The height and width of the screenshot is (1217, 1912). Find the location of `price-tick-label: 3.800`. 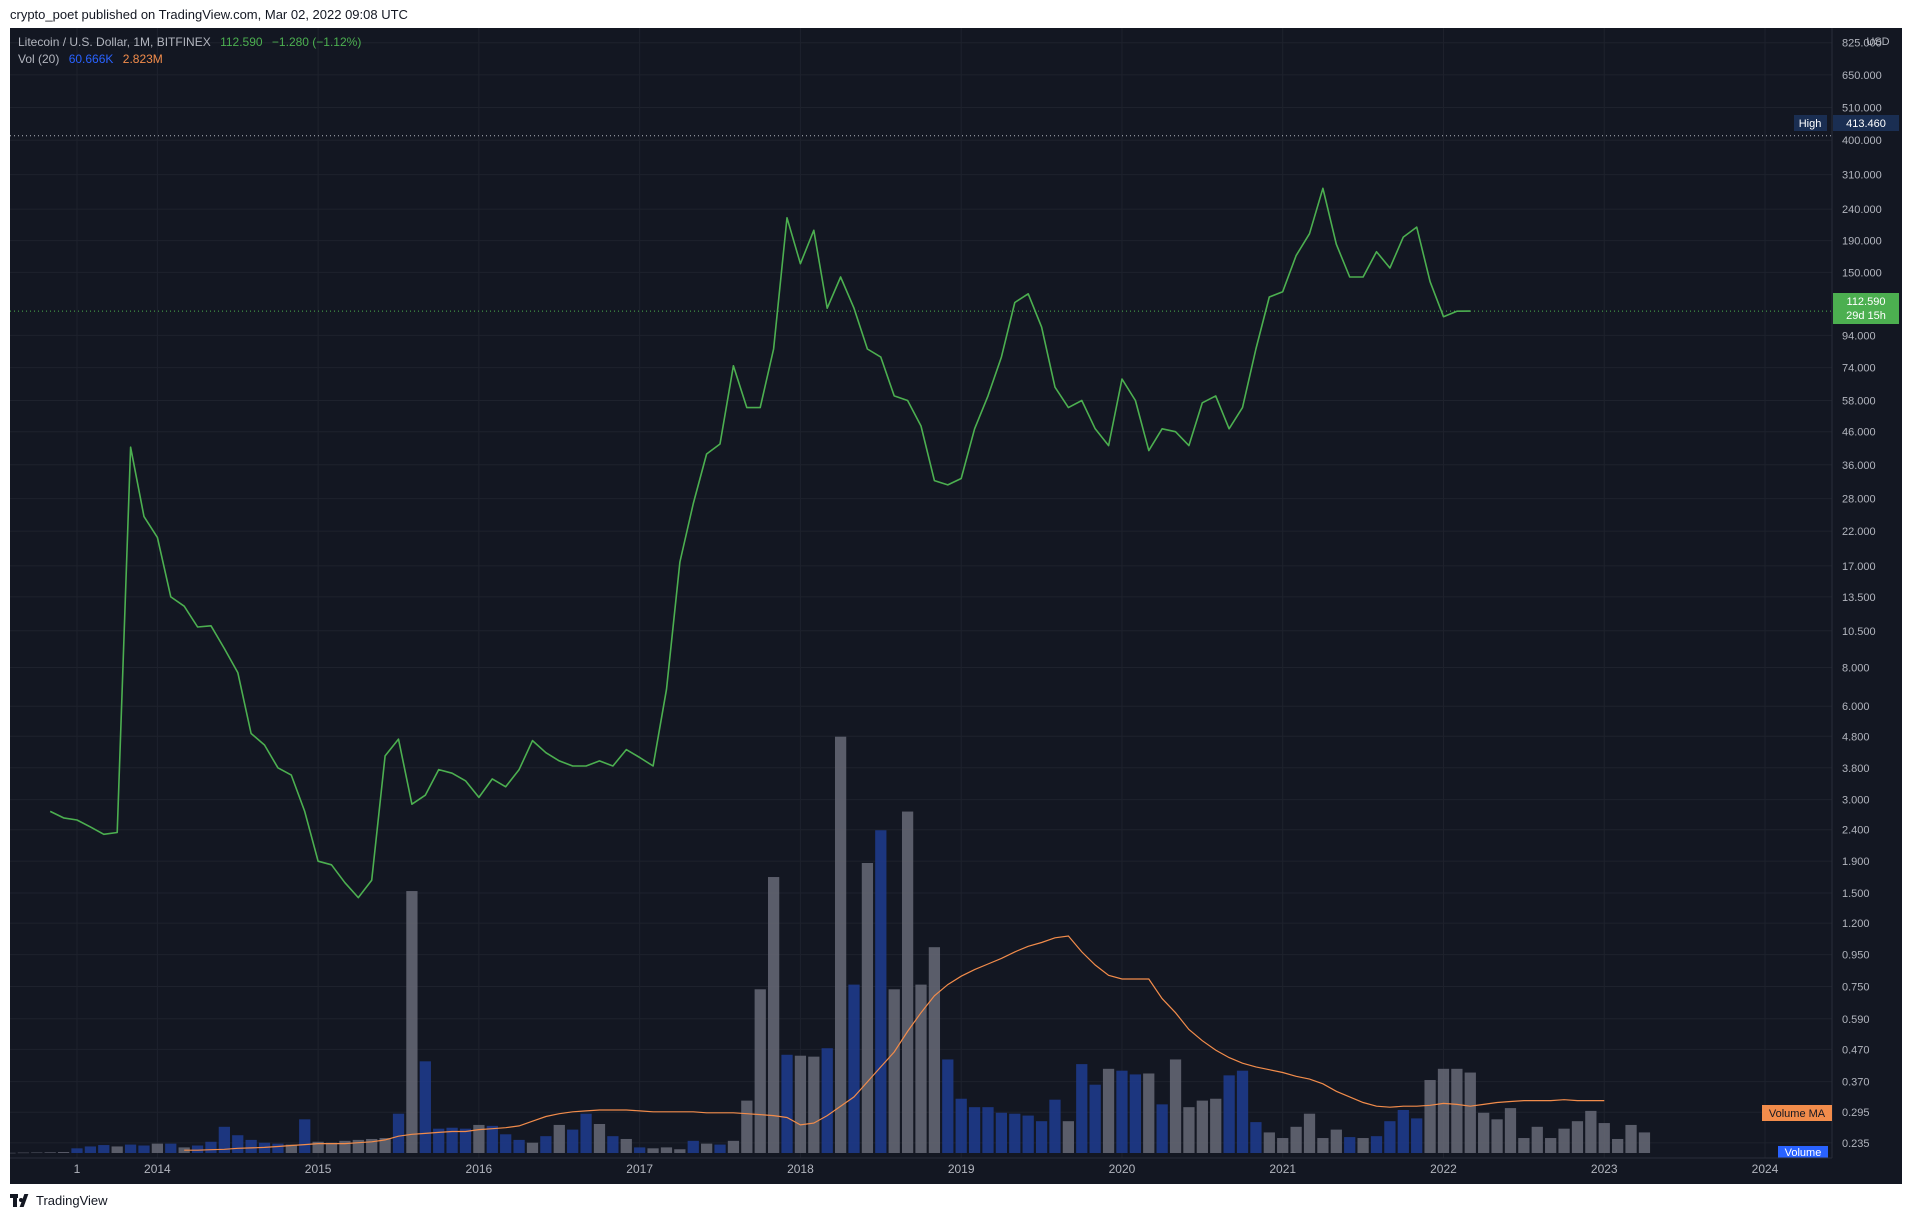

price-tick-label: 3.800 is located at coordinates (1856, 769).